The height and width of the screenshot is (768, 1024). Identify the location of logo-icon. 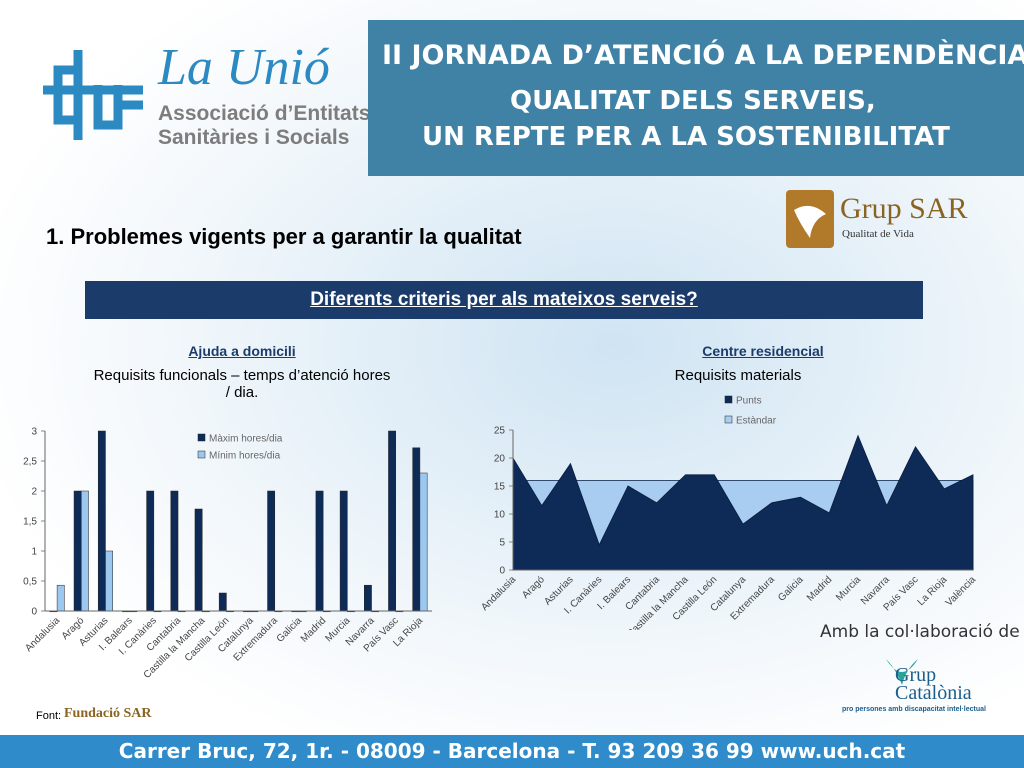
(93, 95).